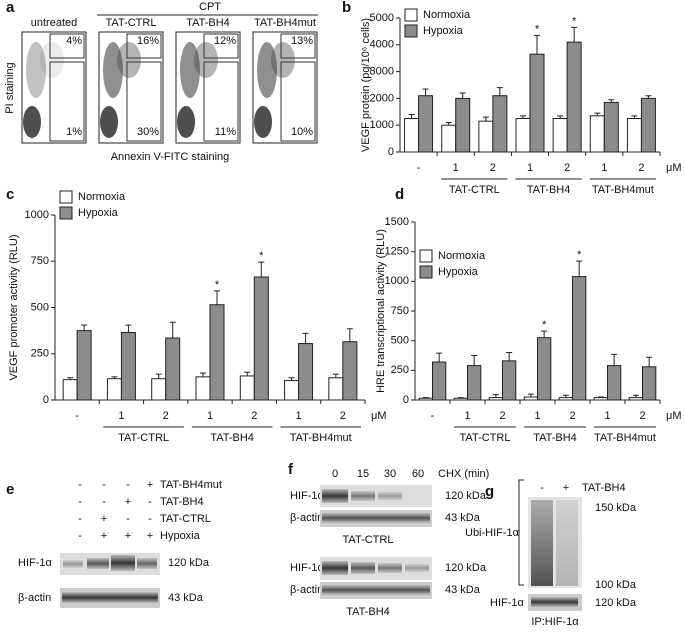 This screenshot has width=685, height=634. What do you see at coordinates (291, 469) in the screenshot?
I see `panel-label: f` at bounding box center [291, 469].